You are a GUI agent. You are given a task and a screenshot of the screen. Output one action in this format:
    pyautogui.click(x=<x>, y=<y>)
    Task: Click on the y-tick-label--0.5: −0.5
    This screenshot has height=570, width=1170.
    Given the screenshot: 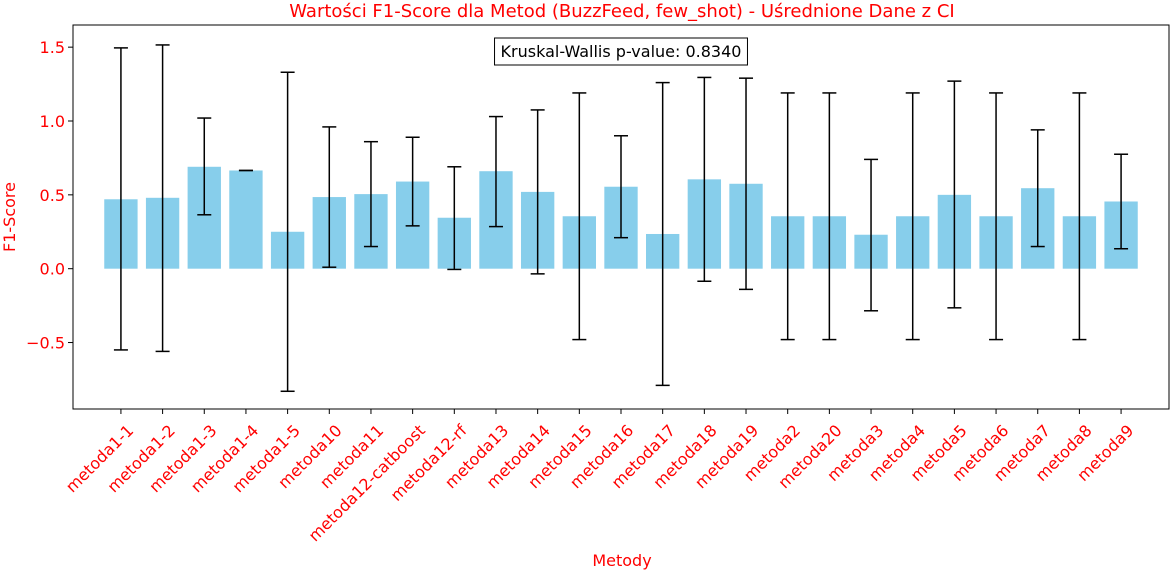 What is the action you would take?
    pyautogui.click(x=45, y=343)
    